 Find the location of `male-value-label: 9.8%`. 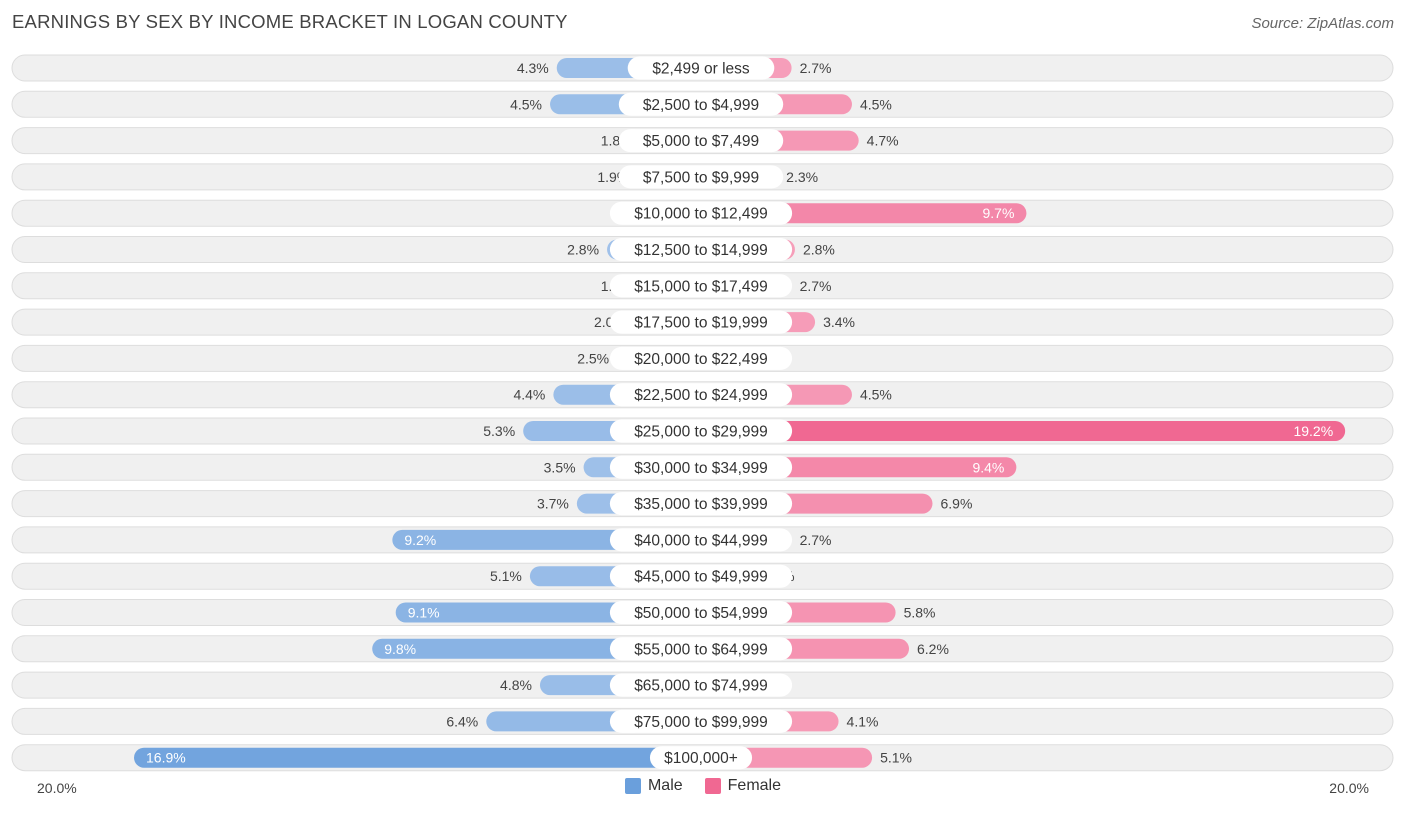

male-value-label: 9.8% is located at coordinates (400, 649).